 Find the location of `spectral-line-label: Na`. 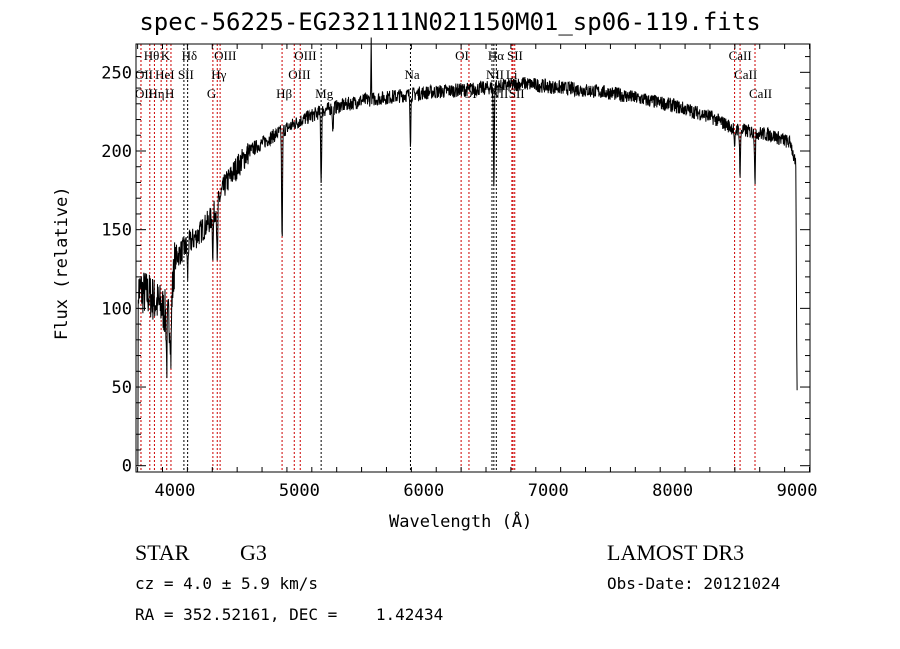

spectral-line-label: Na is located at coordinates (411, 74).